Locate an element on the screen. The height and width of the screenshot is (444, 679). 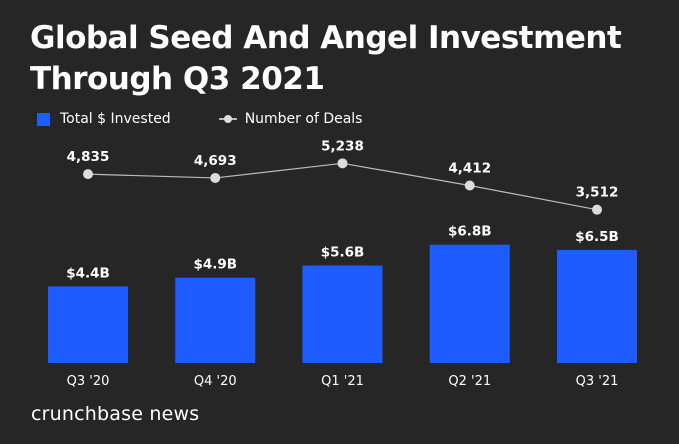
bar-value-label-1: $4.4B is located at coordinates (88, 273).